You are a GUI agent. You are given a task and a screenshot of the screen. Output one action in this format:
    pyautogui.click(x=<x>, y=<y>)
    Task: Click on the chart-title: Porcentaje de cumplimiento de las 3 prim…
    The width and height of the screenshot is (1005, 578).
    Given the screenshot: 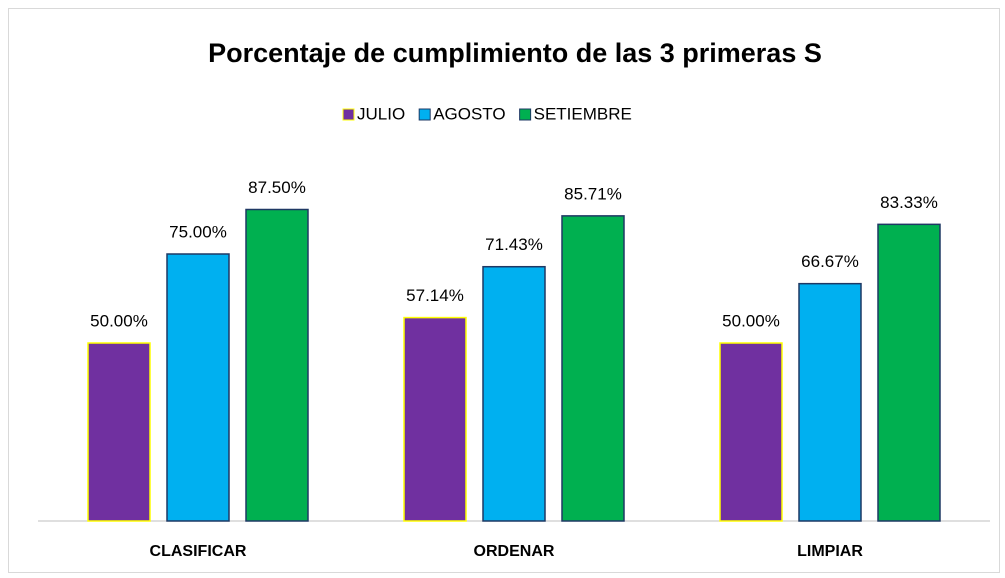 What is the action you would take?
    pyautogui.click(x=515, y=53)
    